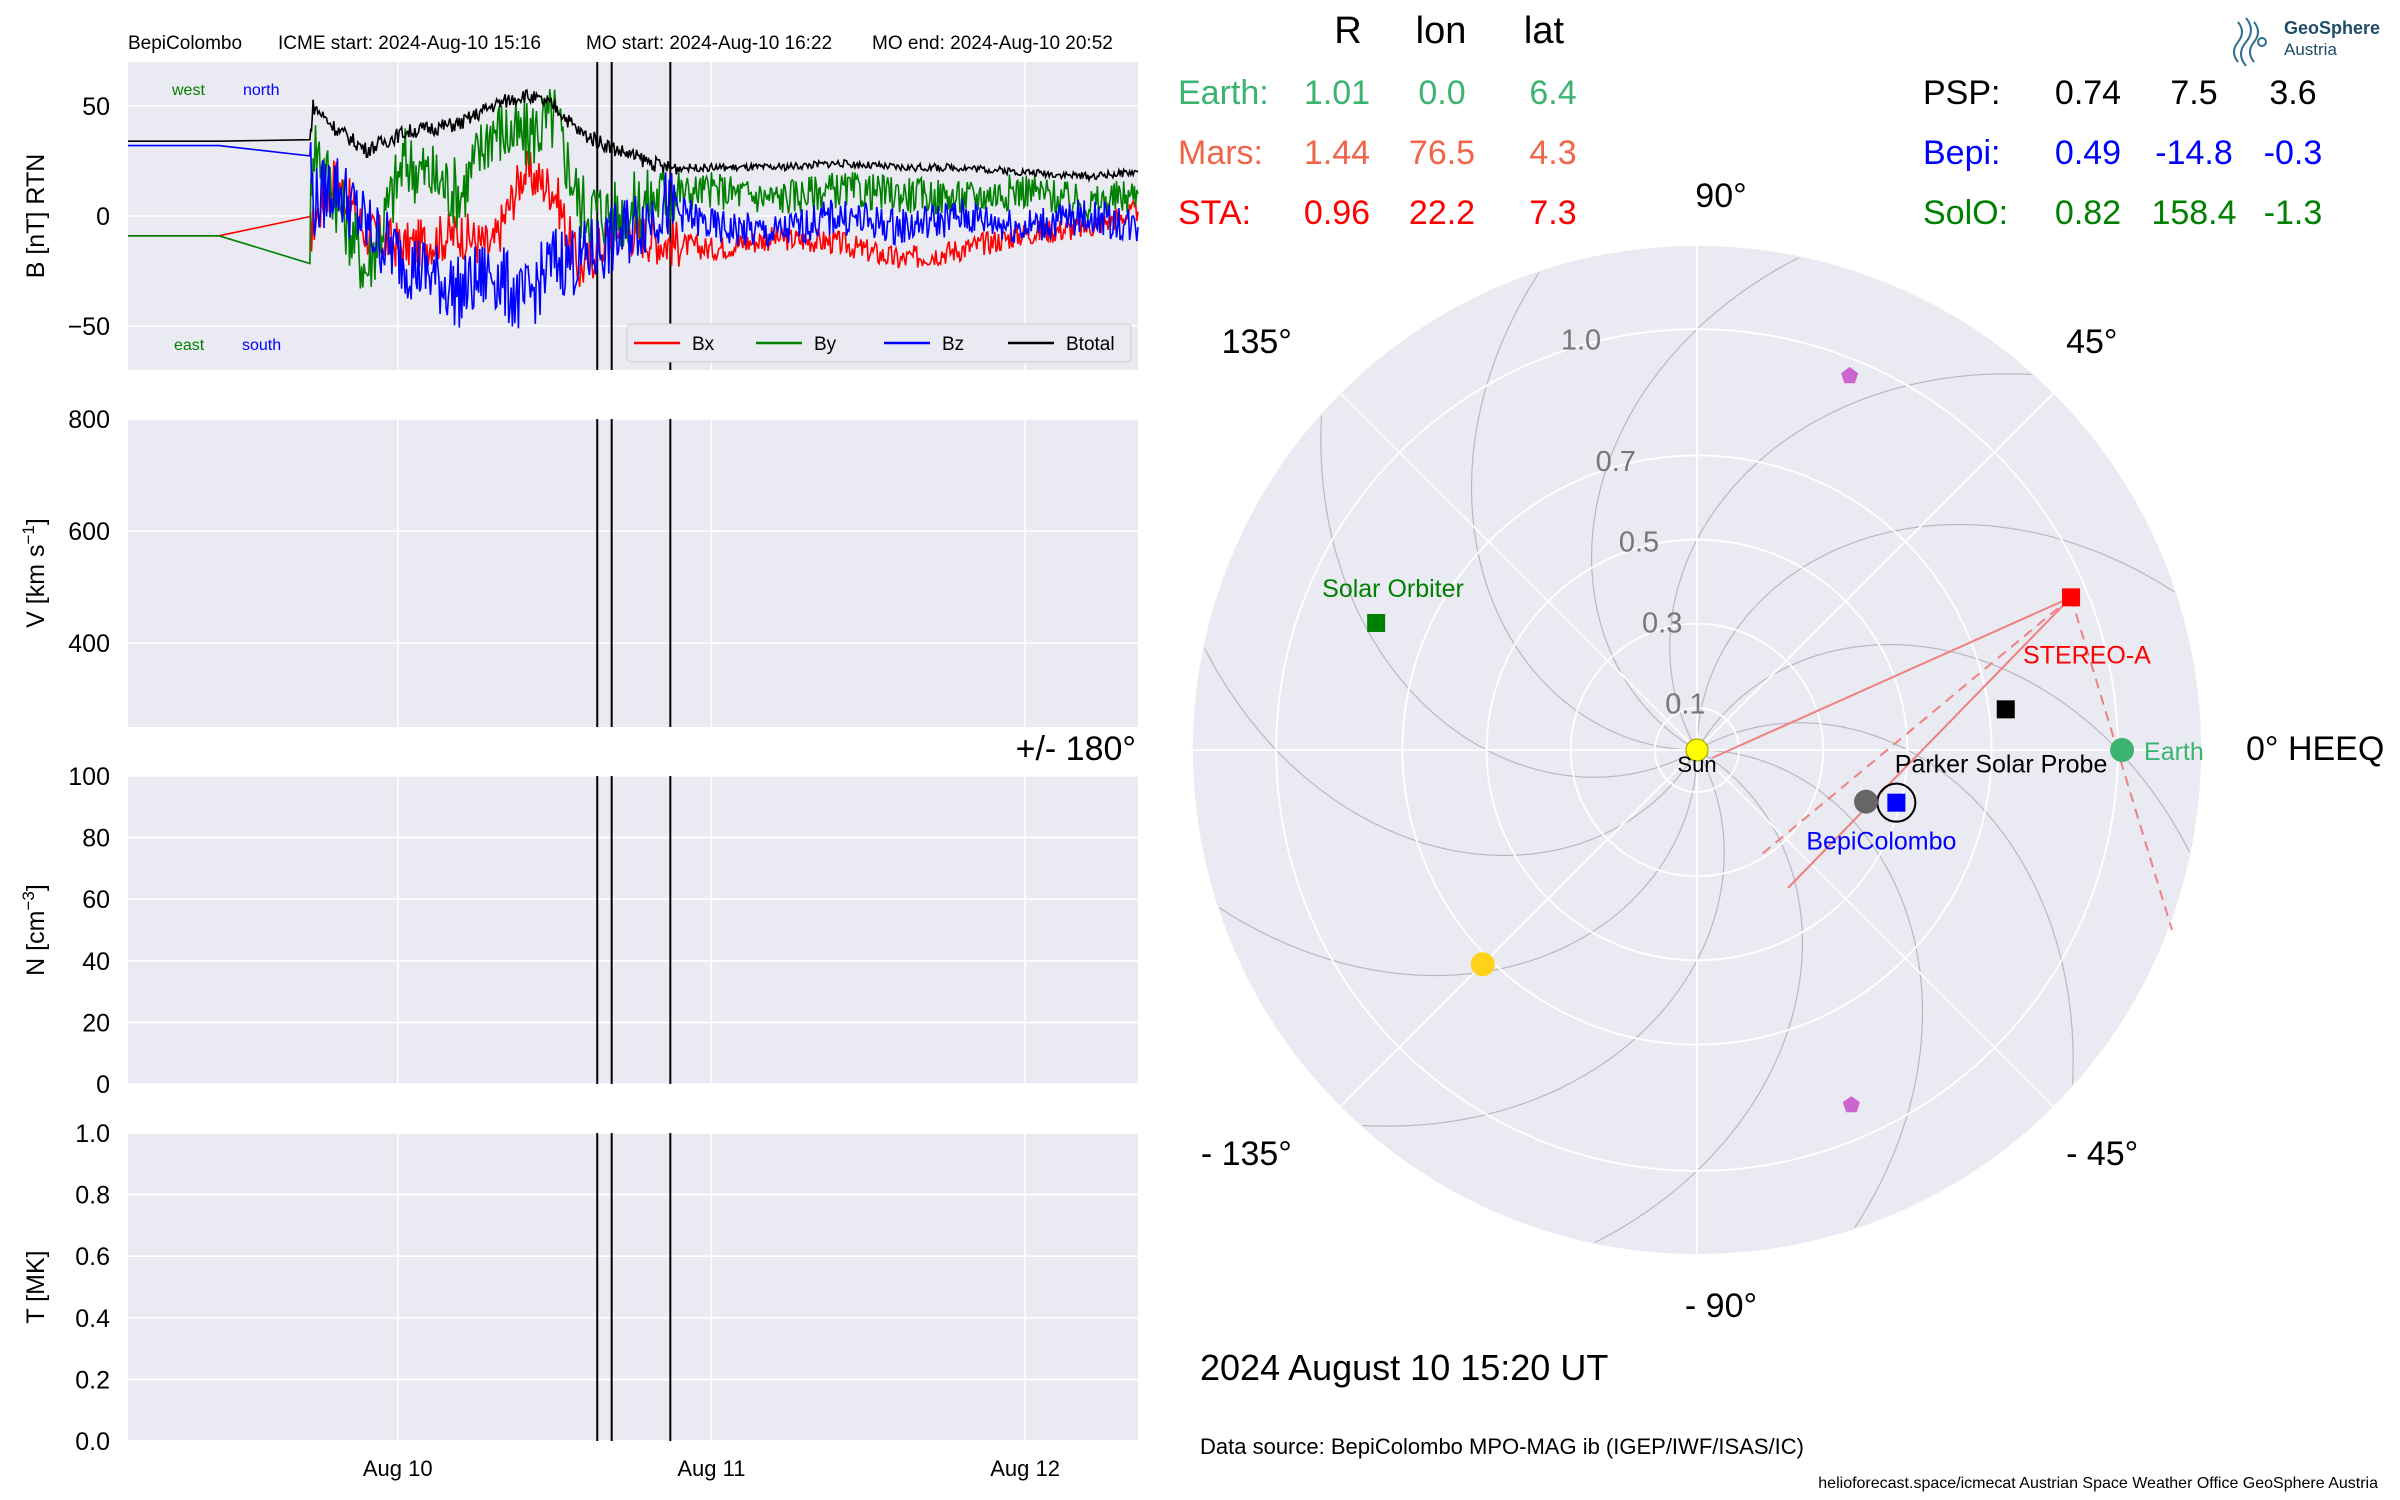 This screenshot has width=2400, height=1500. Describe the element at coordinates (92, 1442) in the screenshot. I see `y-tick-label: 0.0` at that location.